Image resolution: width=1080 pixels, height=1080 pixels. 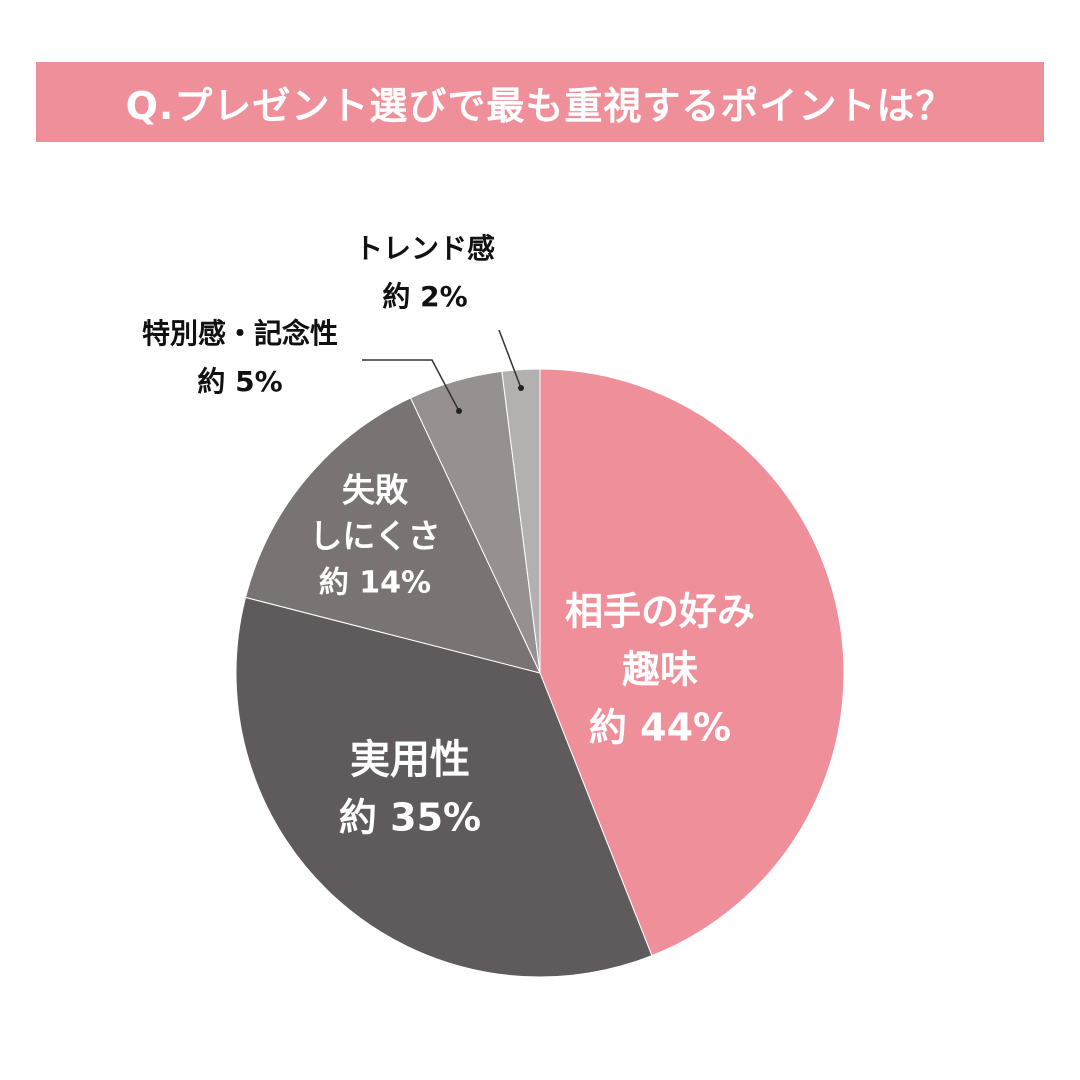 I want to click on chart-title: Q.プレゼント選びで最も重視するポイントは？, so click(x=540, y=105).